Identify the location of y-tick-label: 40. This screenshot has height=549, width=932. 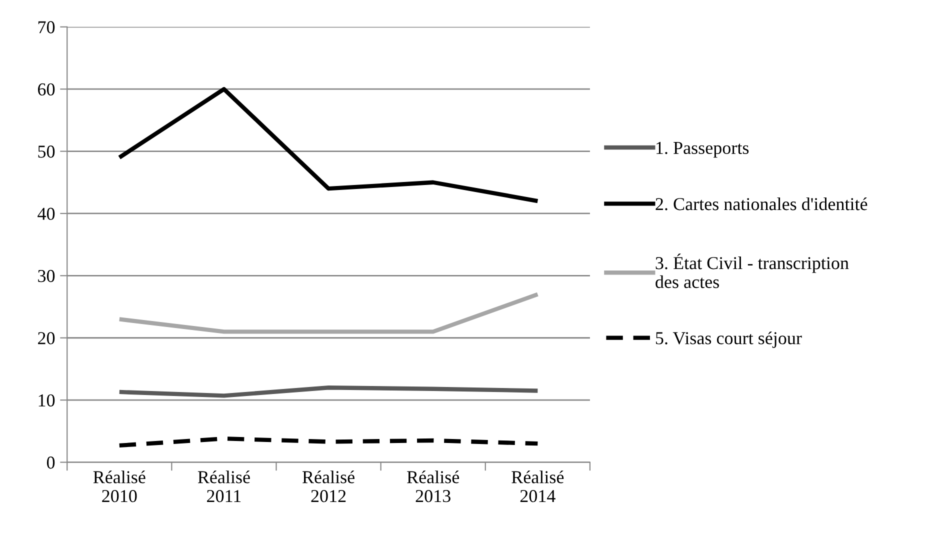
(46, 214).